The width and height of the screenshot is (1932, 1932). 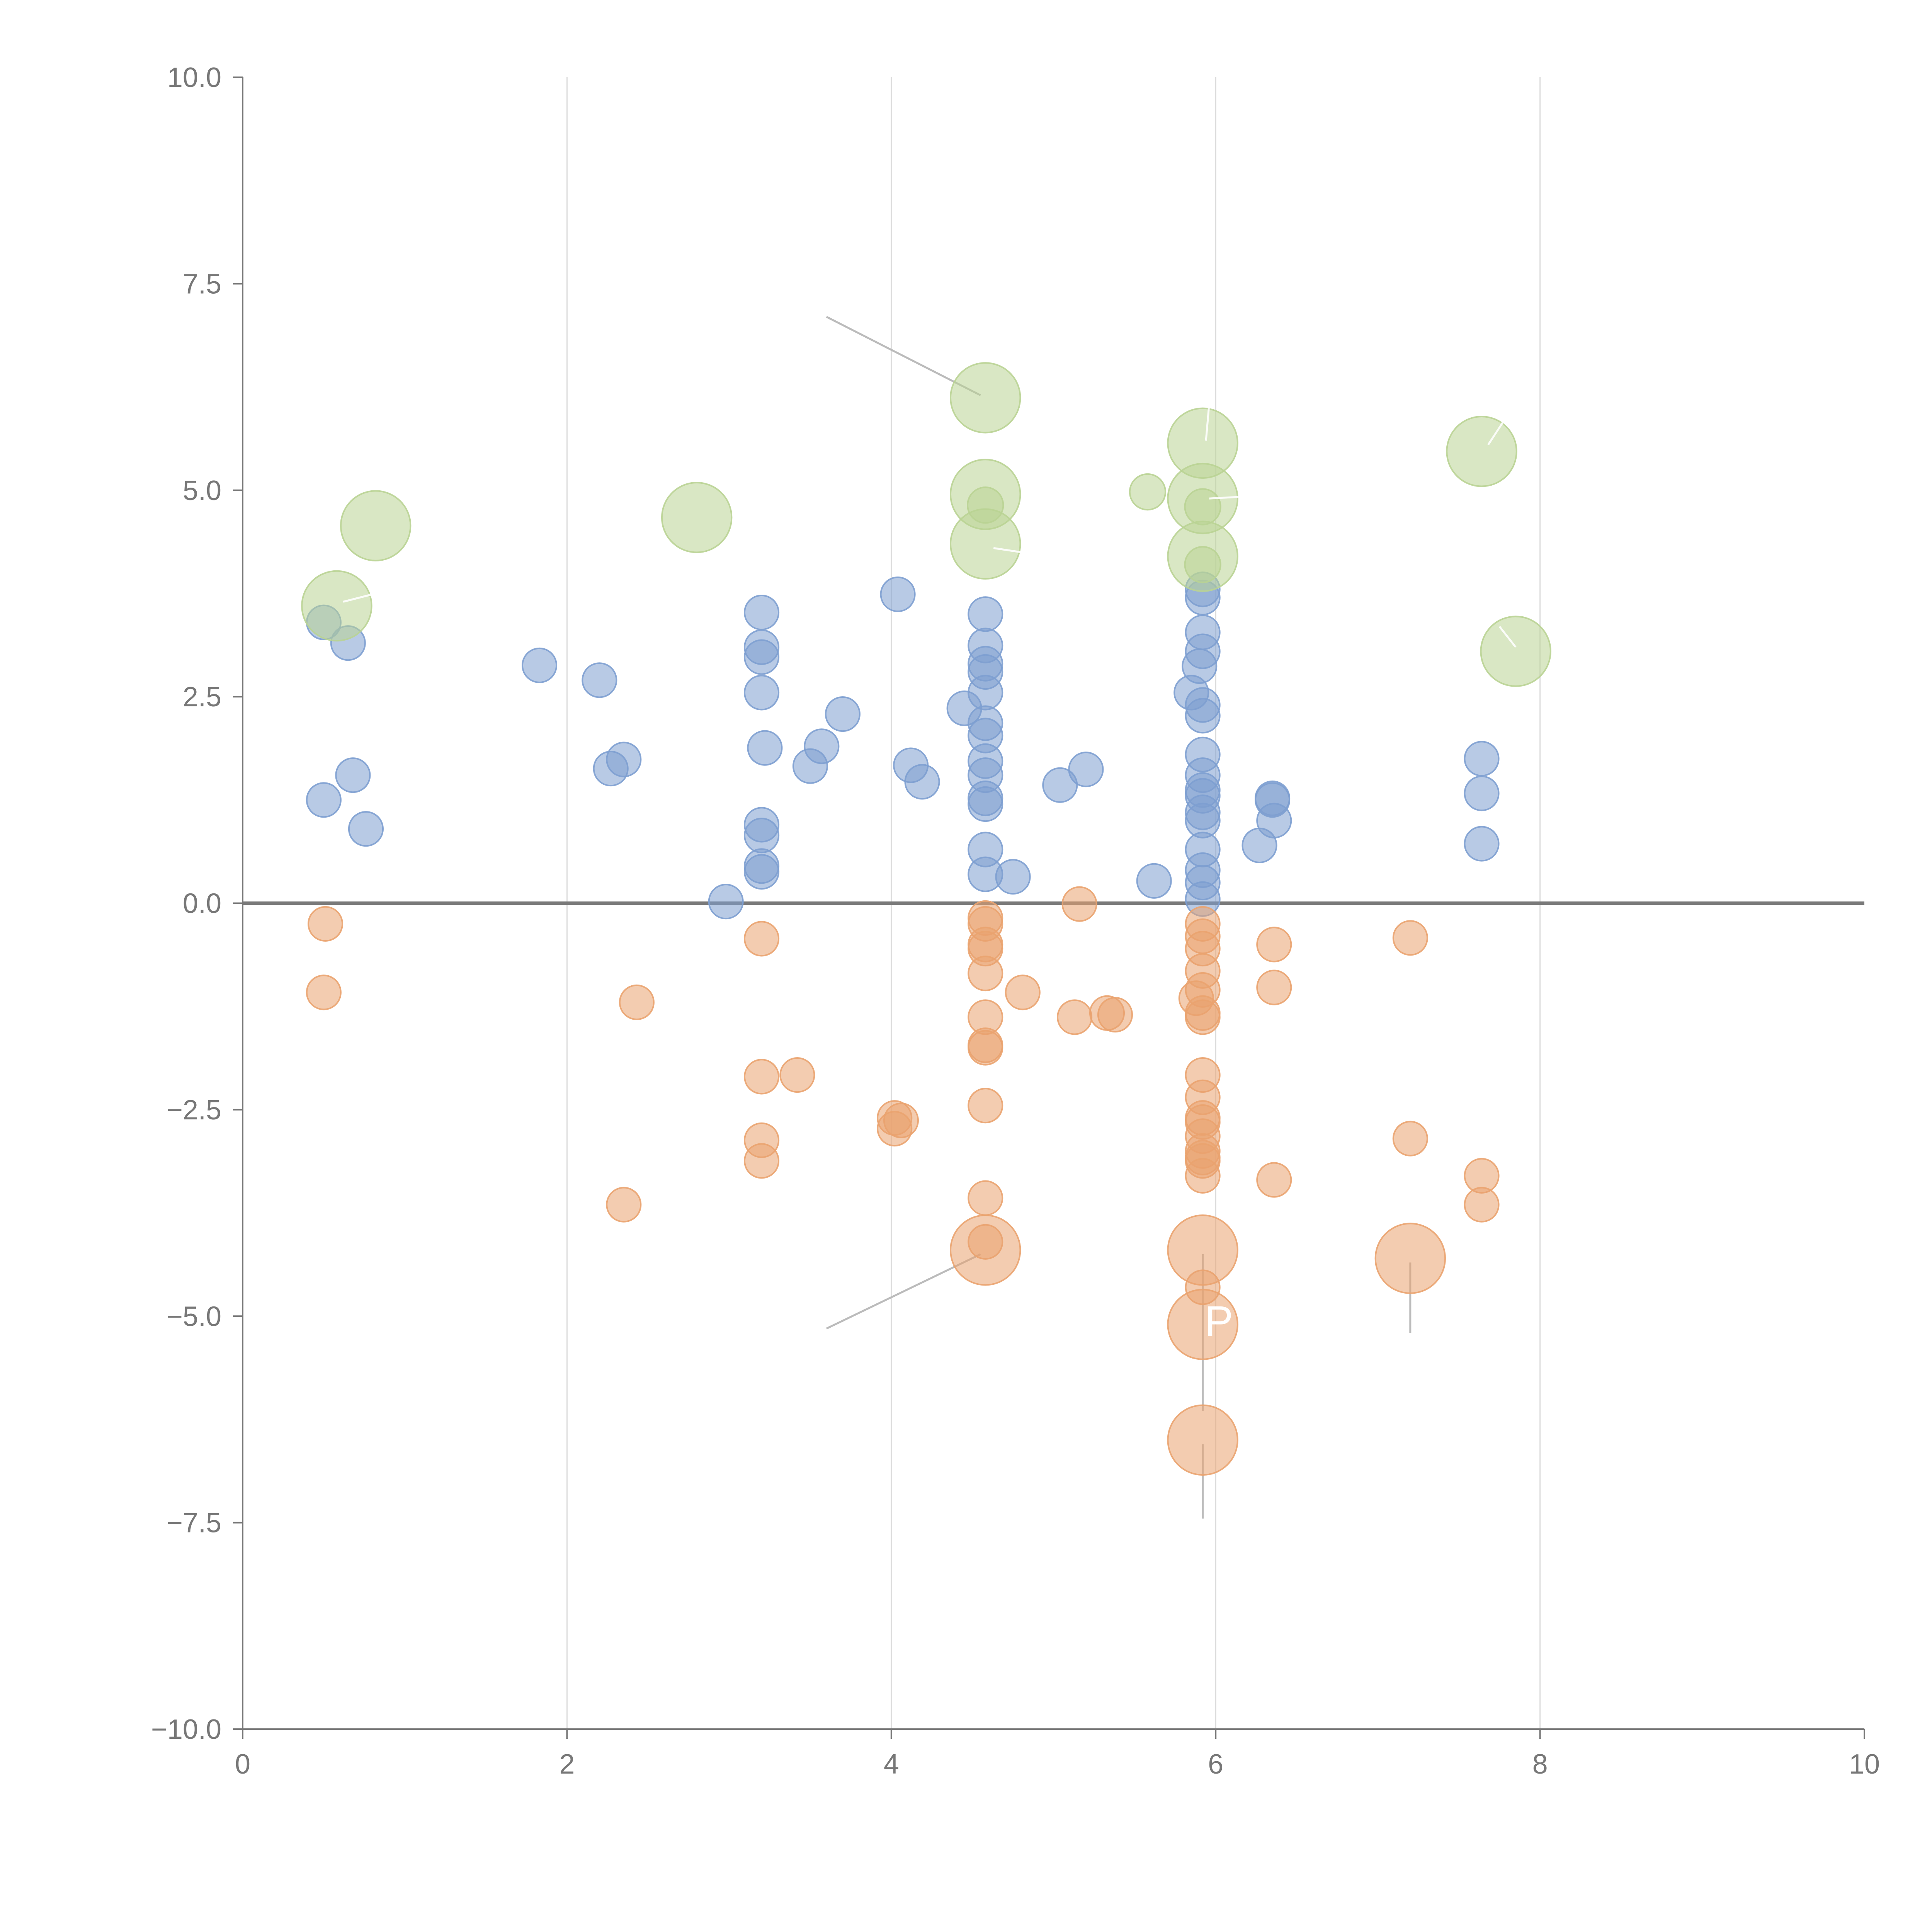 What do you see at coordinates (567, 1765) in the screenshot?
I see `x-tick-label: 2` at bounding box center [567, 1765].